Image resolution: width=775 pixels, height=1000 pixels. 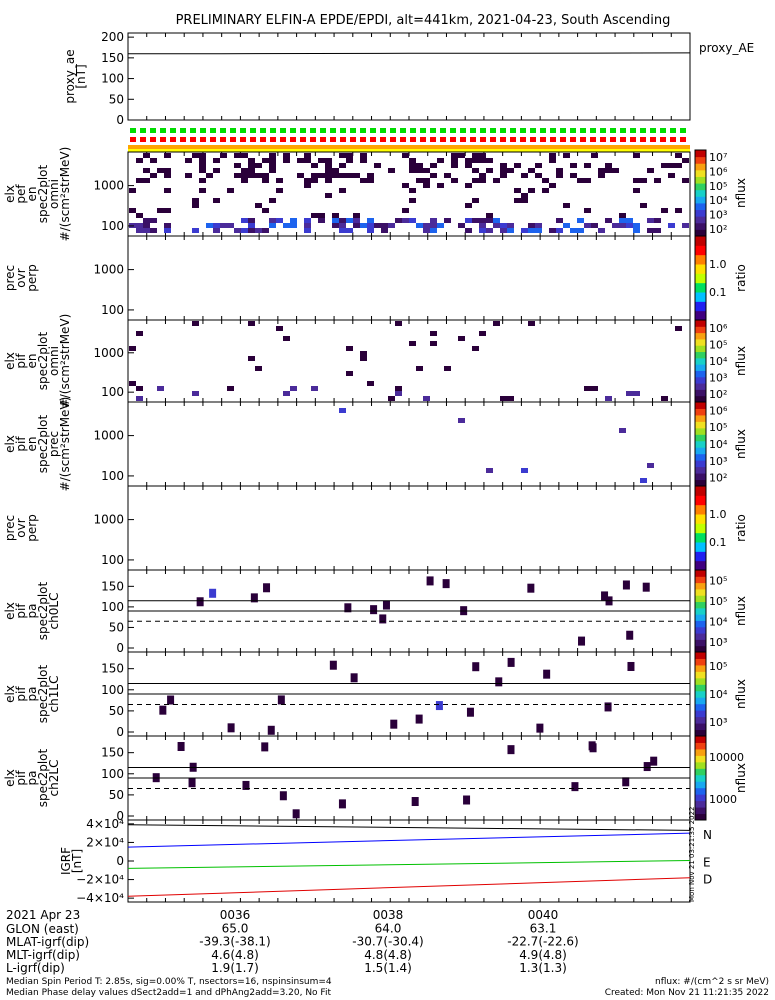 I want to click on proxy-ae-ytick-label: 50, so click(x=116, y=99).